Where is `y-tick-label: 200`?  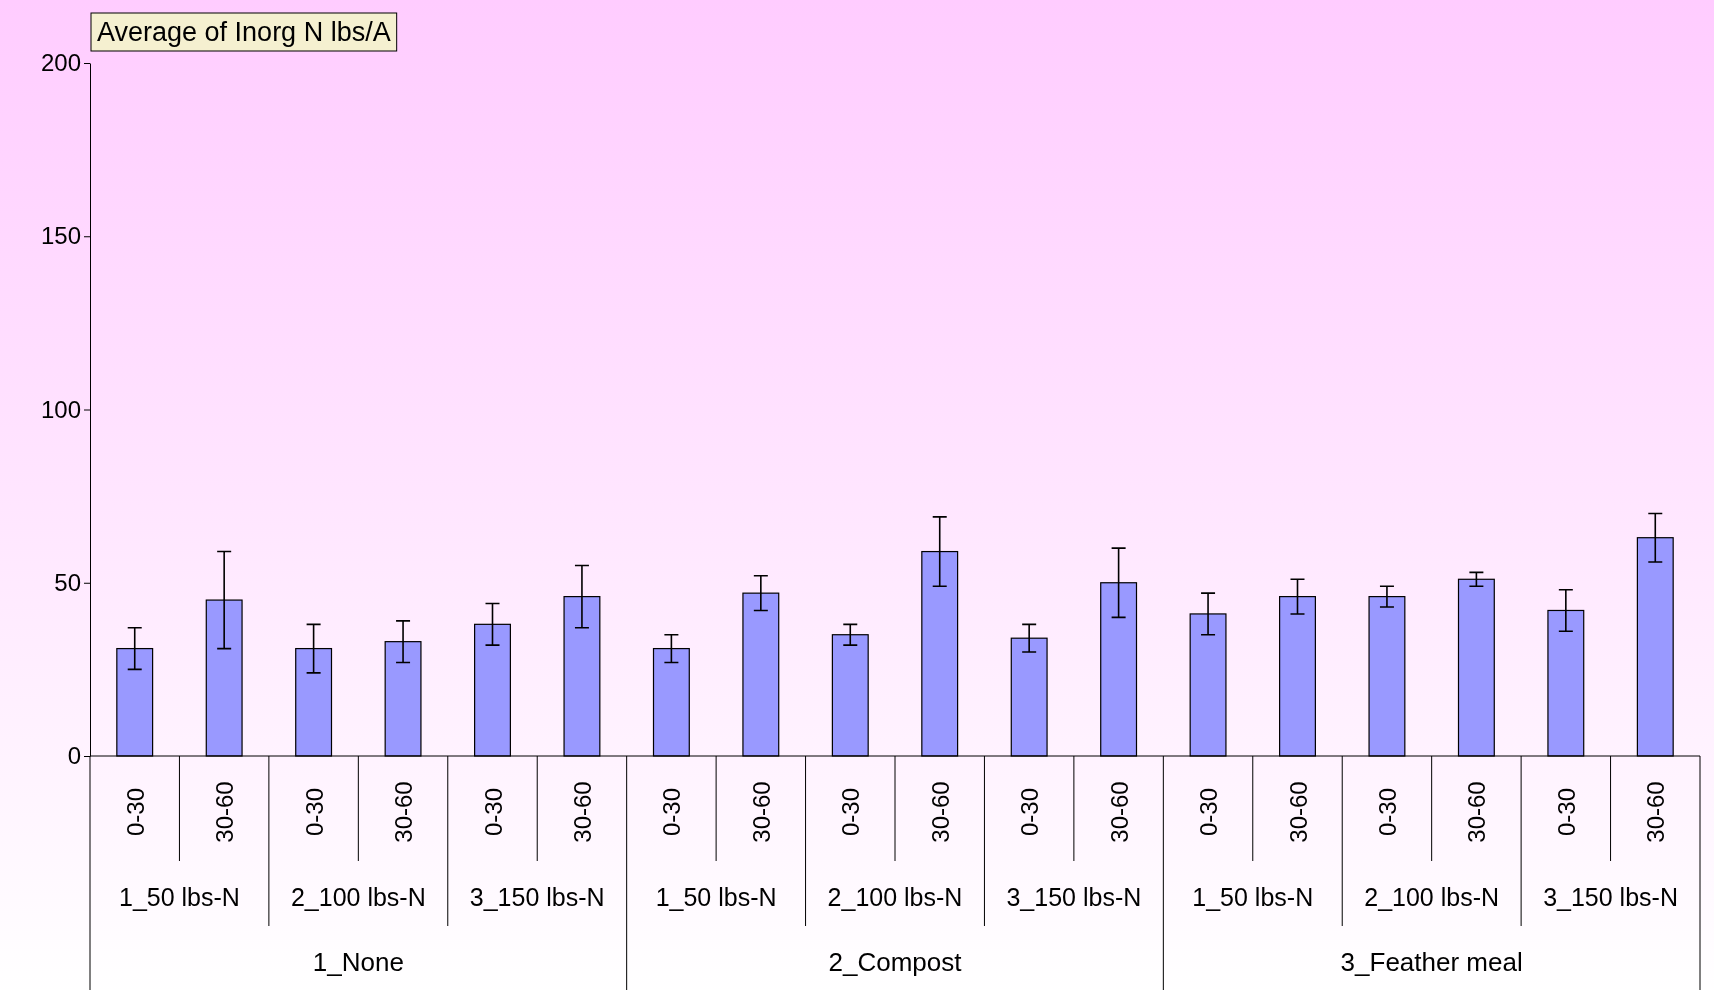
y-tick-label: 200 is located at coordinates (60, 63).